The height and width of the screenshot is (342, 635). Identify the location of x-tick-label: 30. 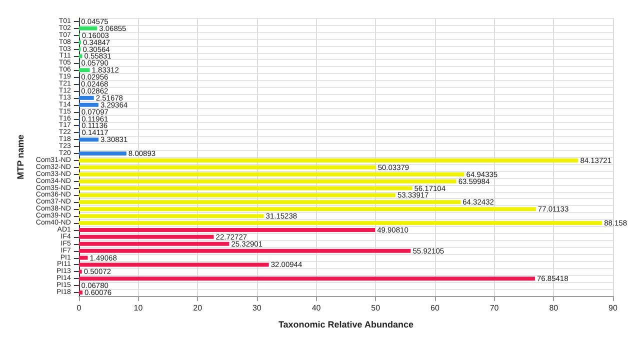
(257, 308).